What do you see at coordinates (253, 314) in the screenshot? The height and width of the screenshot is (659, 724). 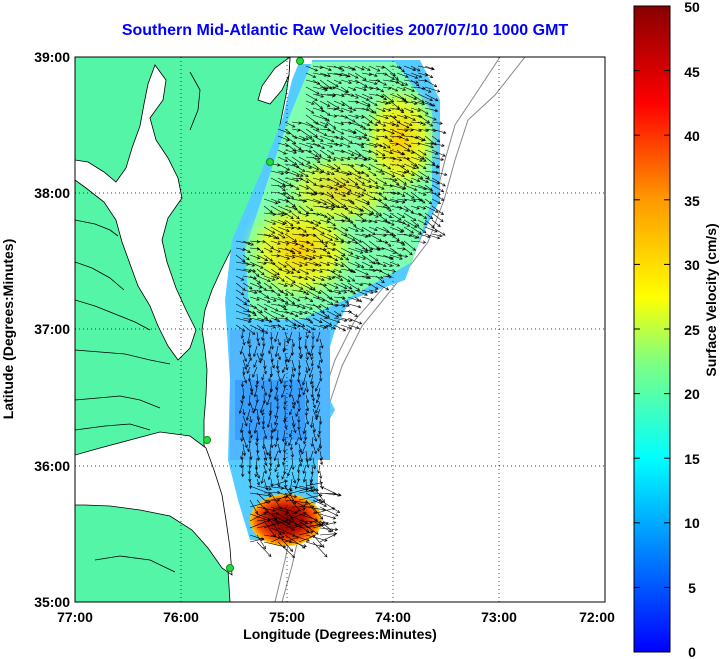 I see `radar-stations` at bounding box center [253, 314].